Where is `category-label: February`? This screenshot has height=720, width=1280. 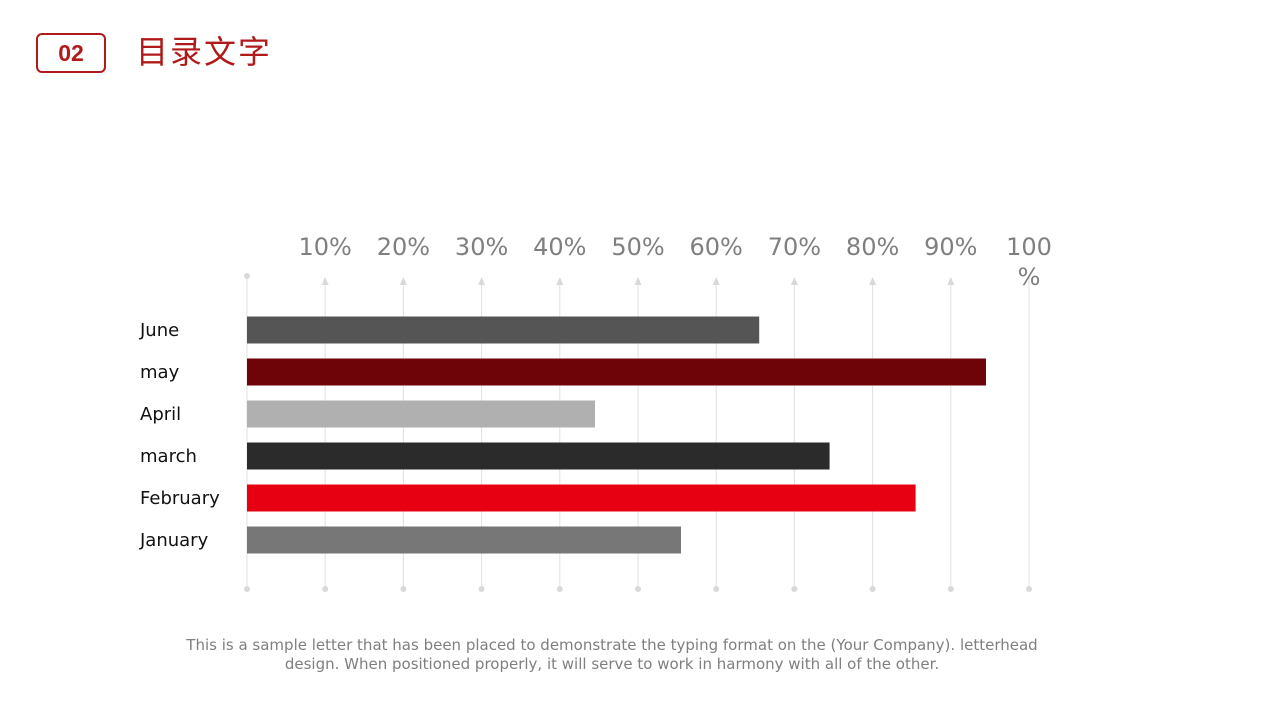
category-label: February is located at coordinates (180, 498).